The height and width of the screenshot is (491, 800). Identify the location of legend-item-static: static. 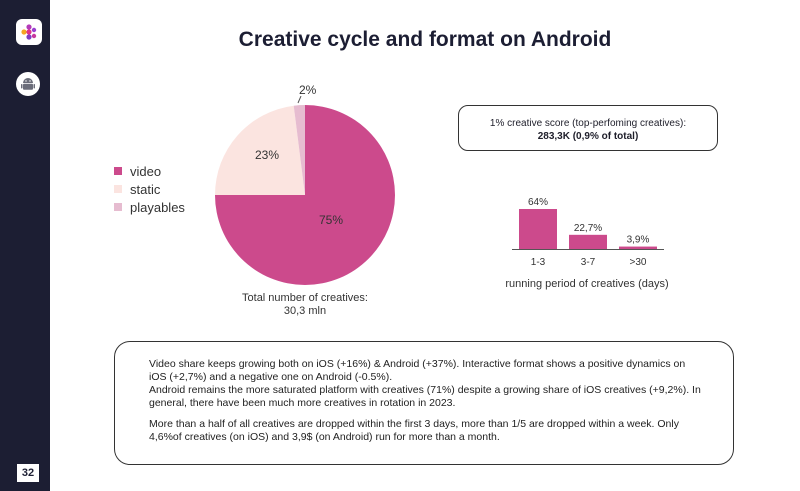
(149, 189).